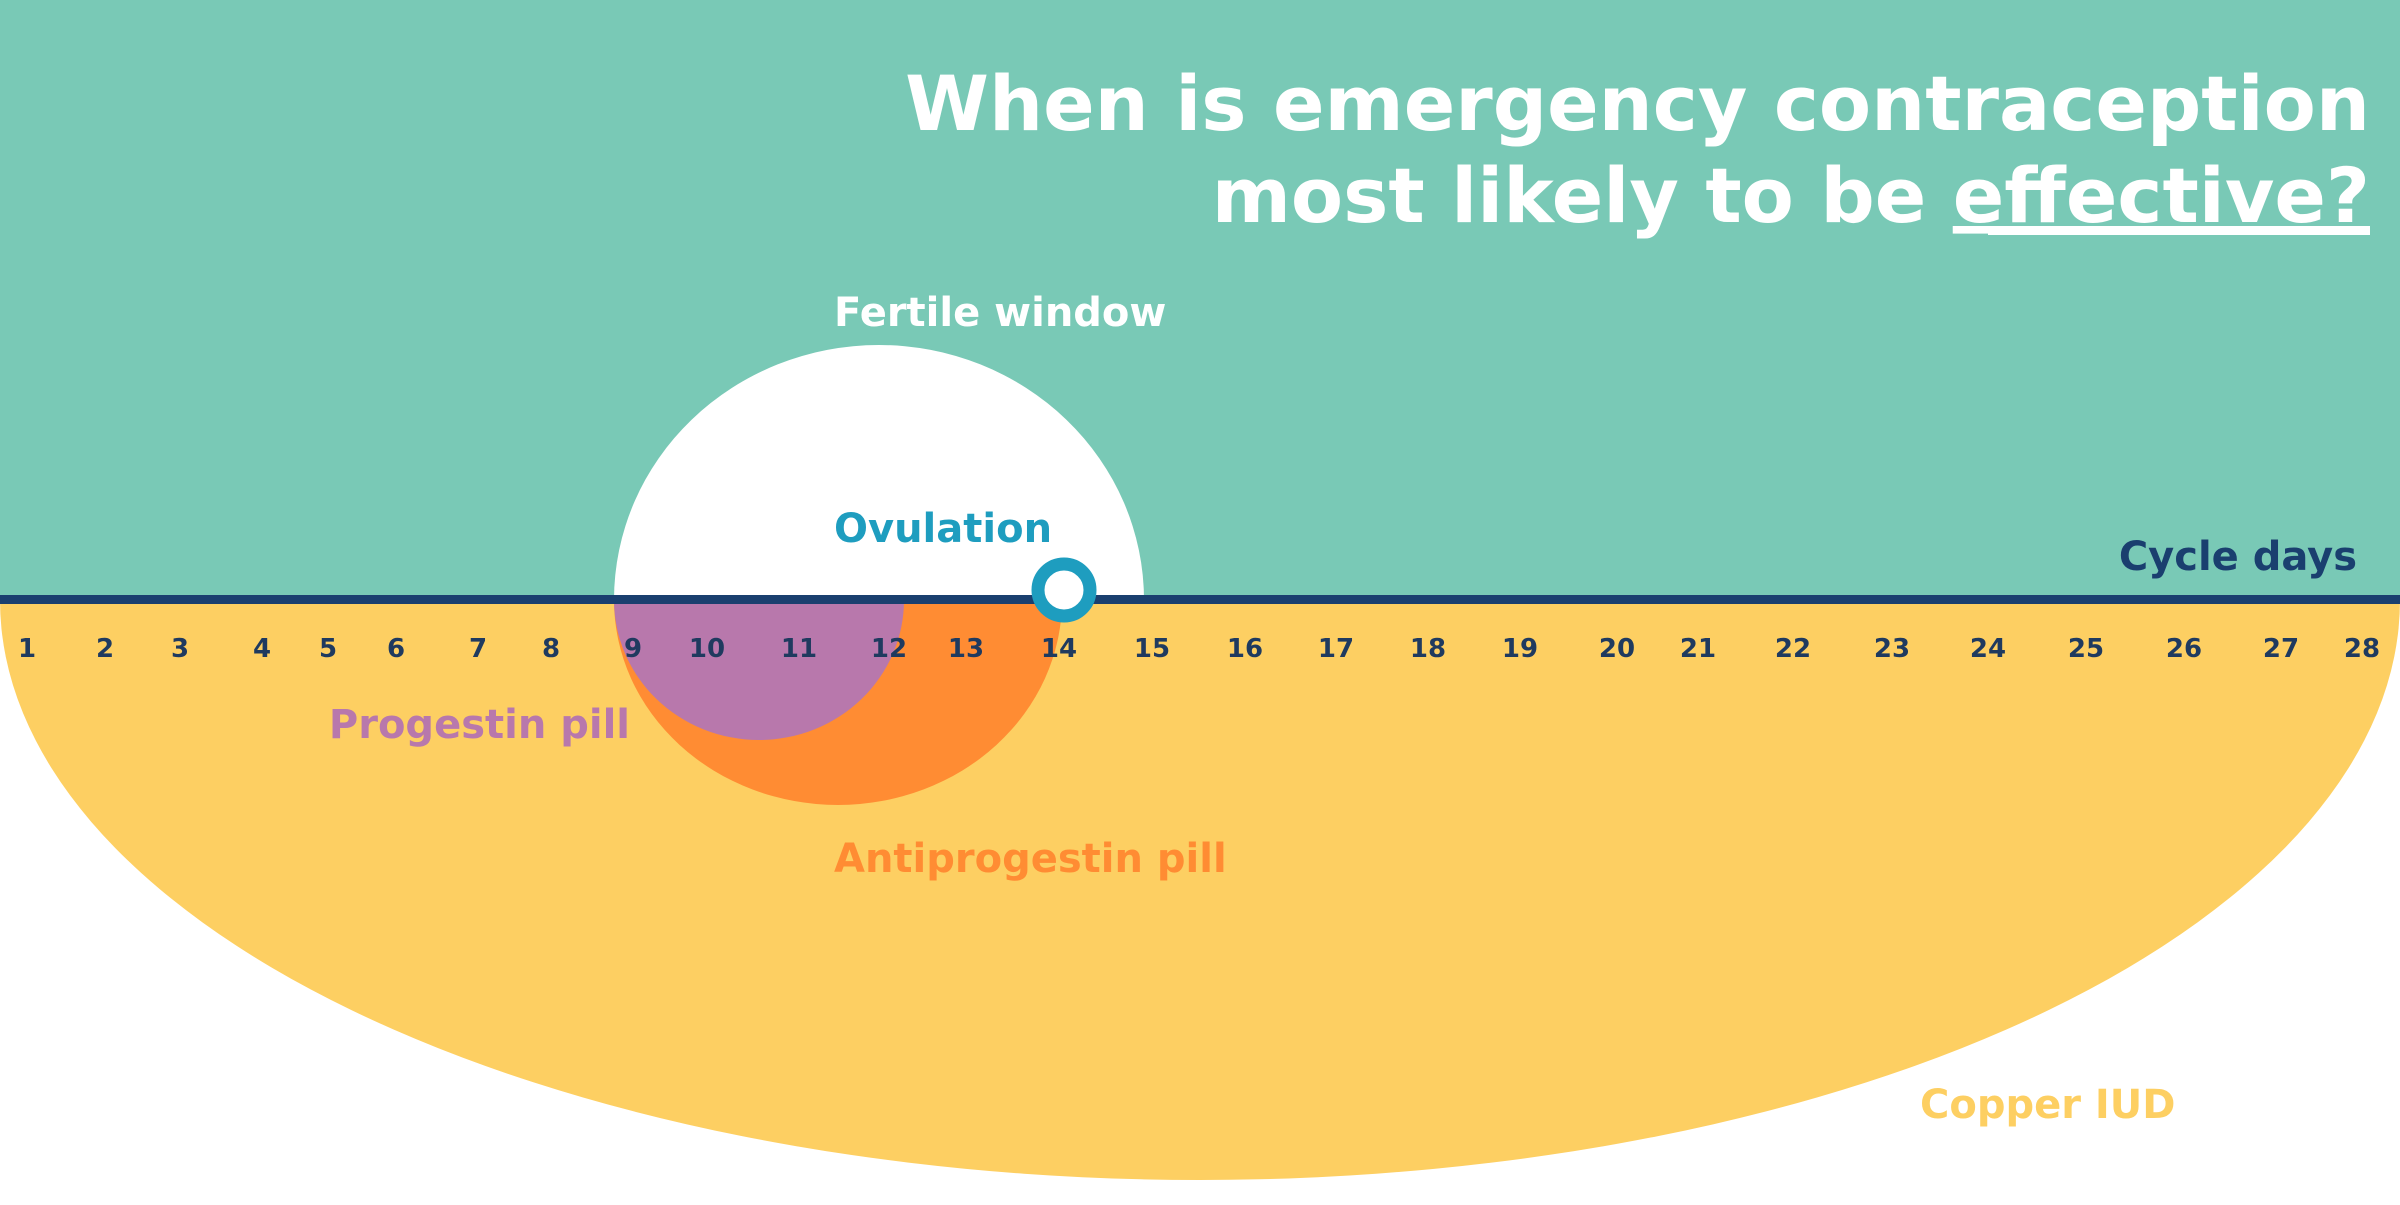 The height and width of the screenshot is (1205, 2400). What do you see at coordinates (2362, 649) in the screenshot?
I see `cycle-day-tick: 28` at bounding box center [2362, 649].